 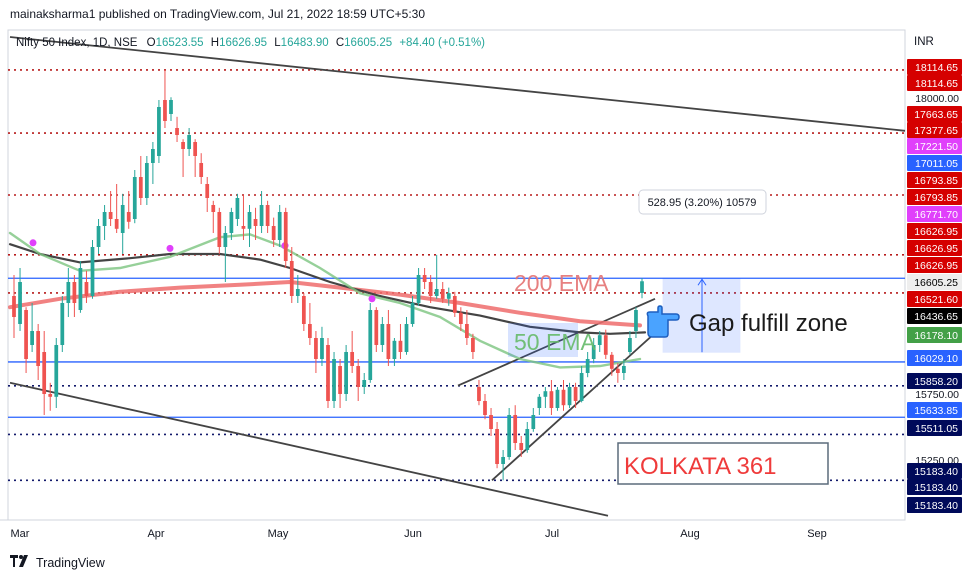 I want to click on price-tag: 16436.65, so click(x=934, y=316).